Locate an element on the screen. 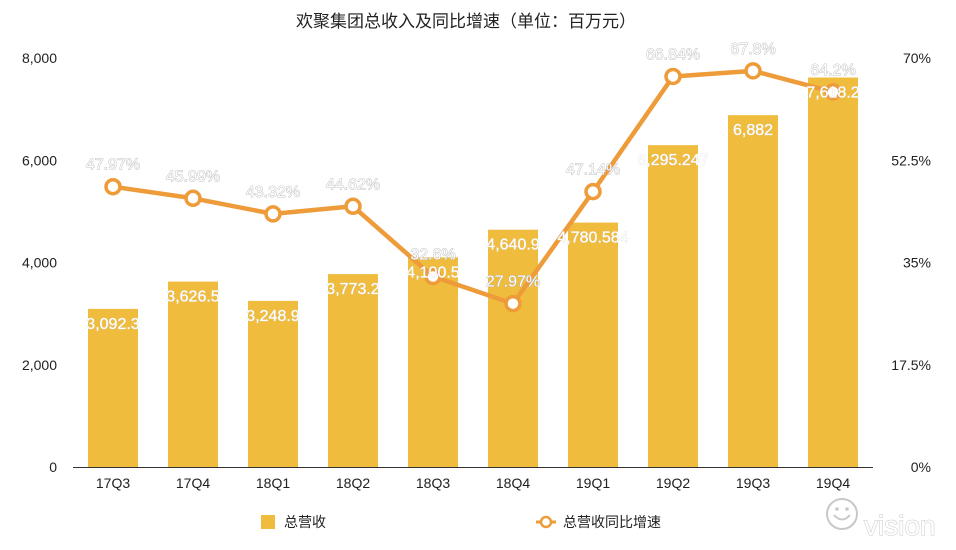 The width and height of the screenshot is (956, 550). left-axis-tick-label: 4,000 is located at coordinates (39, 263).